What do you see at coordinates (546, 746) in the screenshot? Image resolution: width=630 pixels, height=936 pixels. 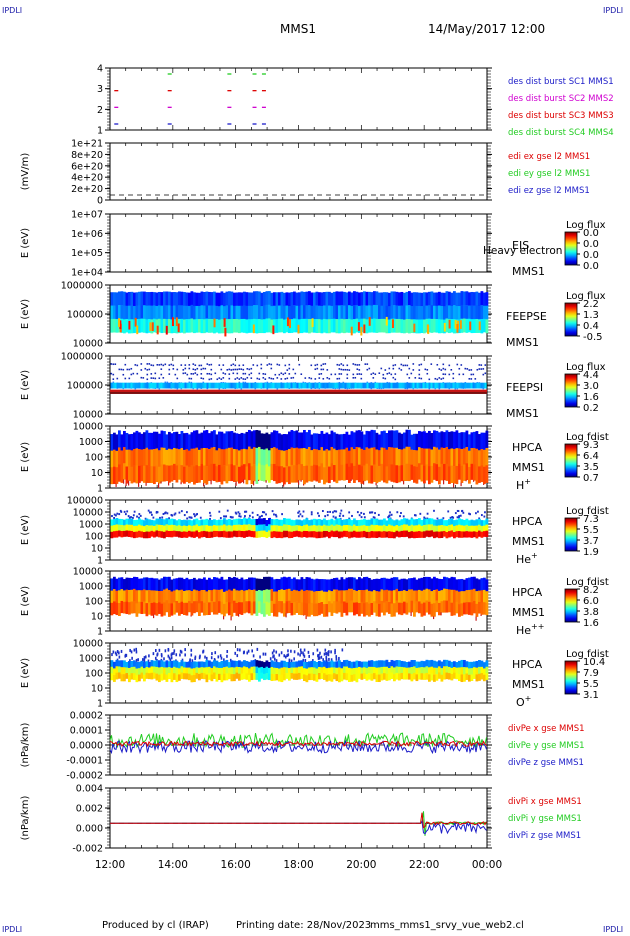 I see `divpe-legend-2: divPe y gse MMS1` at bounding box center [546, 746].